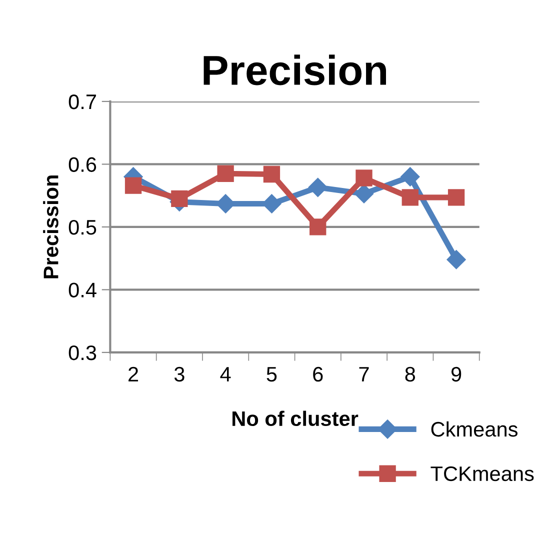 This screenshot has width=551, height=534. Describe the element at coordinates (82, 352) in the screenshot. I see `y-tick-label: 0.3` at that location.